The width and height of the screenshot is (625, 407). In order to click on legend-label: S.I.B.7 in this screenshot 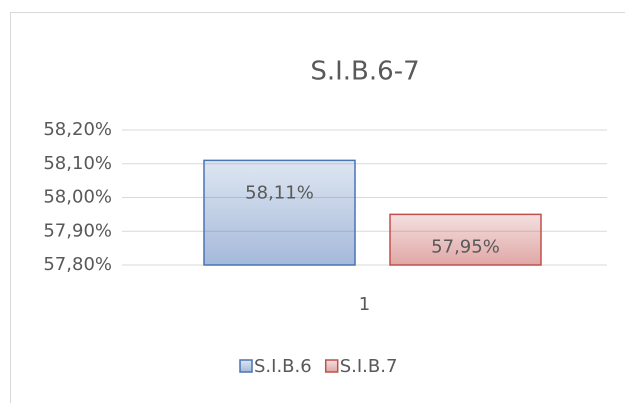, I will do `click(369, 366)`.